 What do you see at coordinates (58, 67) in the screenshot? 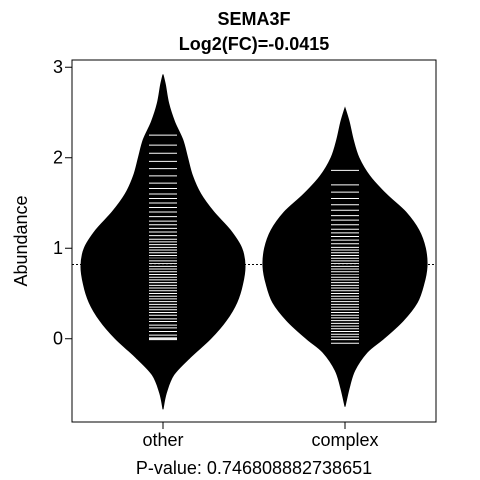
I see `y-tick-label: 3` at bounding box center [58, 67].